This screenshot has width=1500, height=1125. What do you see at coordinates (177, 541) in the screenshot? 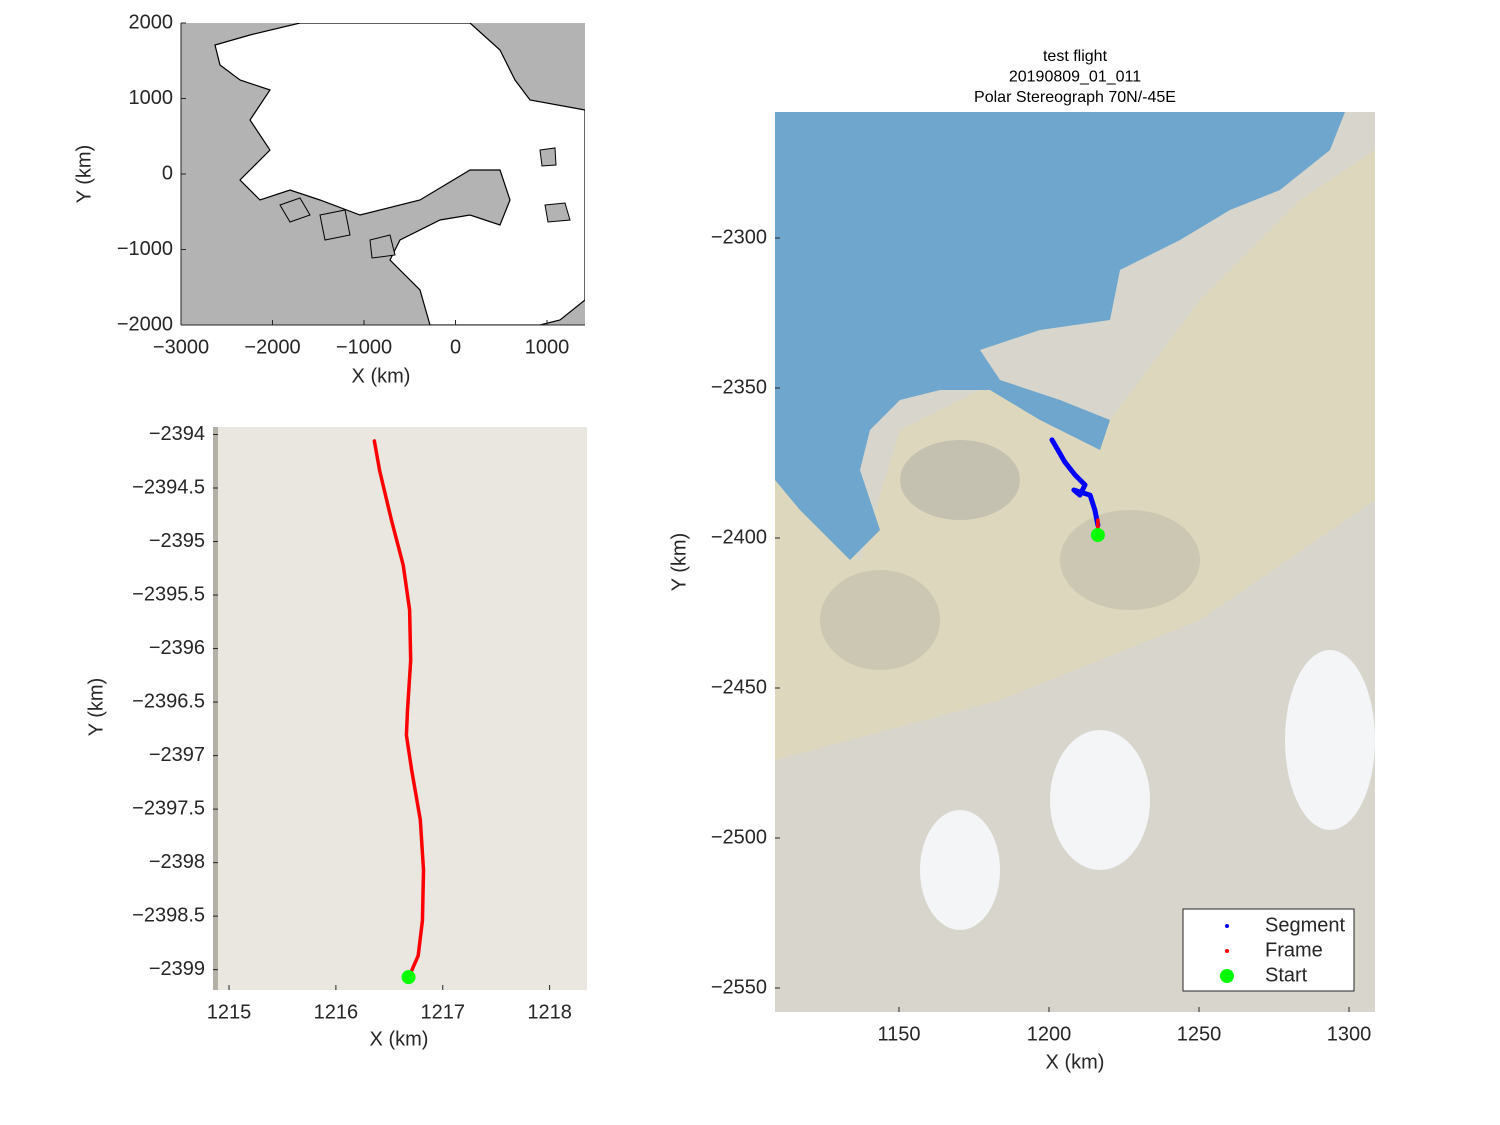
I see `y-tick-label: −2395` at bounding box center [177, 541].